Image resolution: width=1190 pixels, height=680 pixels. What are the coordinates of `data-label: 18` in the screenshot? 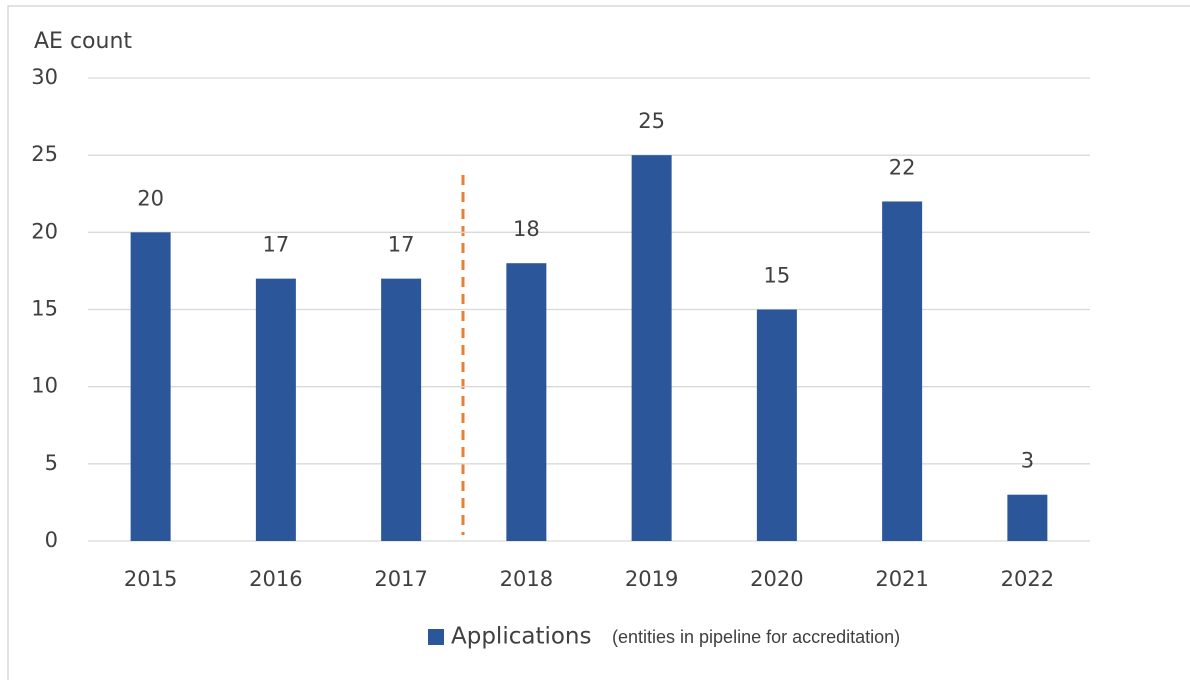 It's located at (526, 229).